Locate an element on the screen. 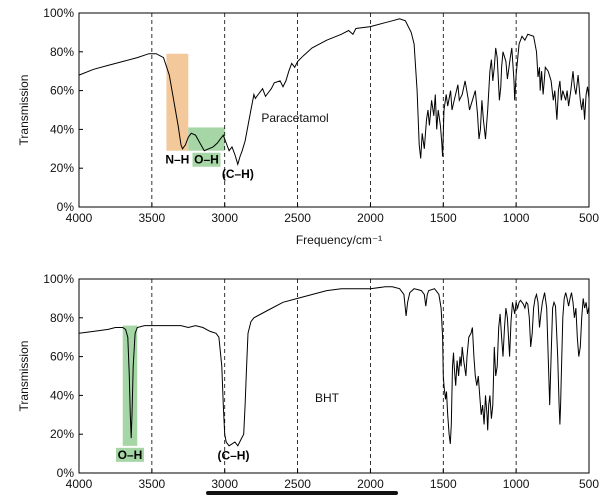 This screenshot has width=615, height=500. highlight-bands is located at coordinates (195, 102).